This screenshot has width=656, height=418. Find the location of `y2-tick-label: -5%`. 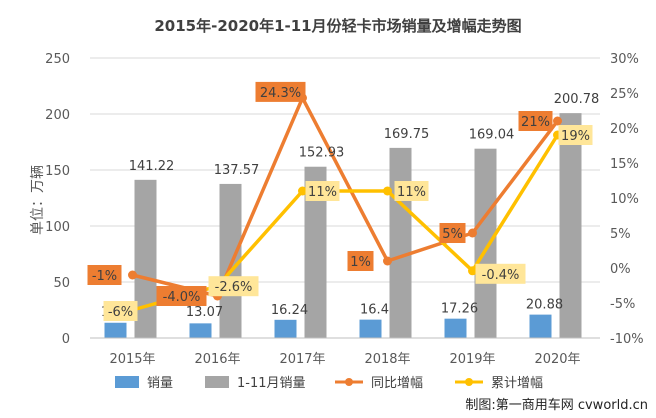

y2-tick-label: -5% is located at coordinates (622, 304).